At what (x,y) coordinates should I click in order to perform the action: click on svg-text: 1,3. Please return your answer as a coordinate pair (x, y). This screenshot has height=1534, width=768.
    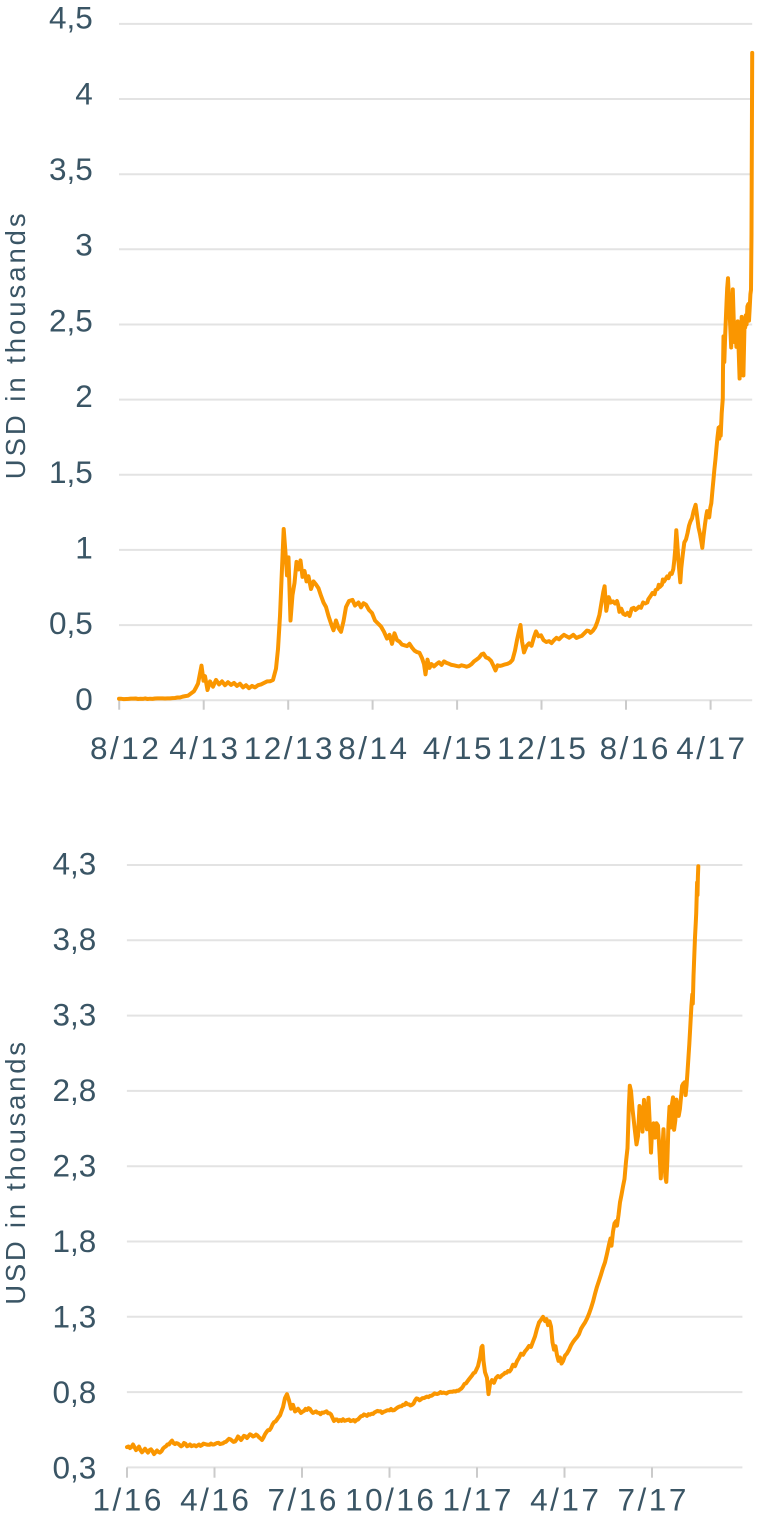
    Looking at the image, I should click on (75, 1316).